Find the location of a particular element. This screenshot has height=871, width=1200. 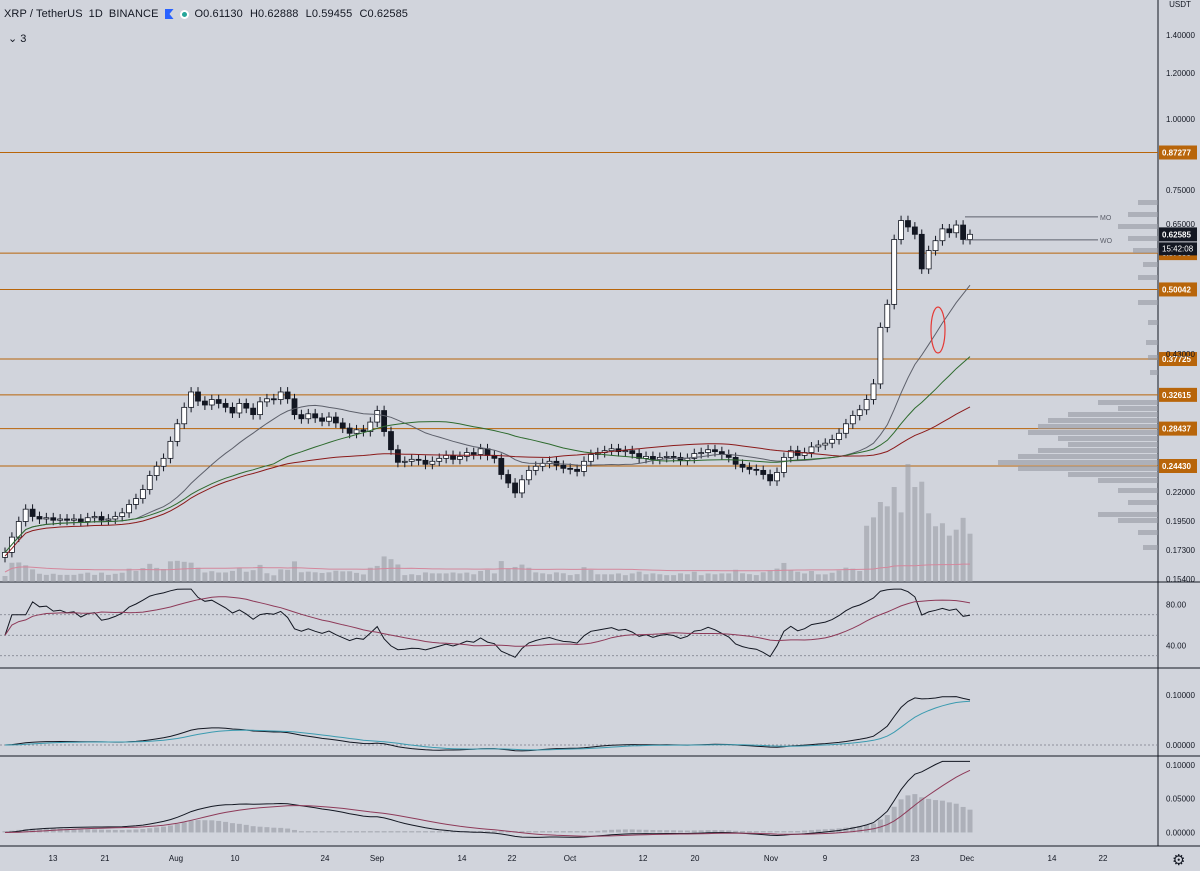

time-axis-label: 24 is located at coordinates (325, 858).